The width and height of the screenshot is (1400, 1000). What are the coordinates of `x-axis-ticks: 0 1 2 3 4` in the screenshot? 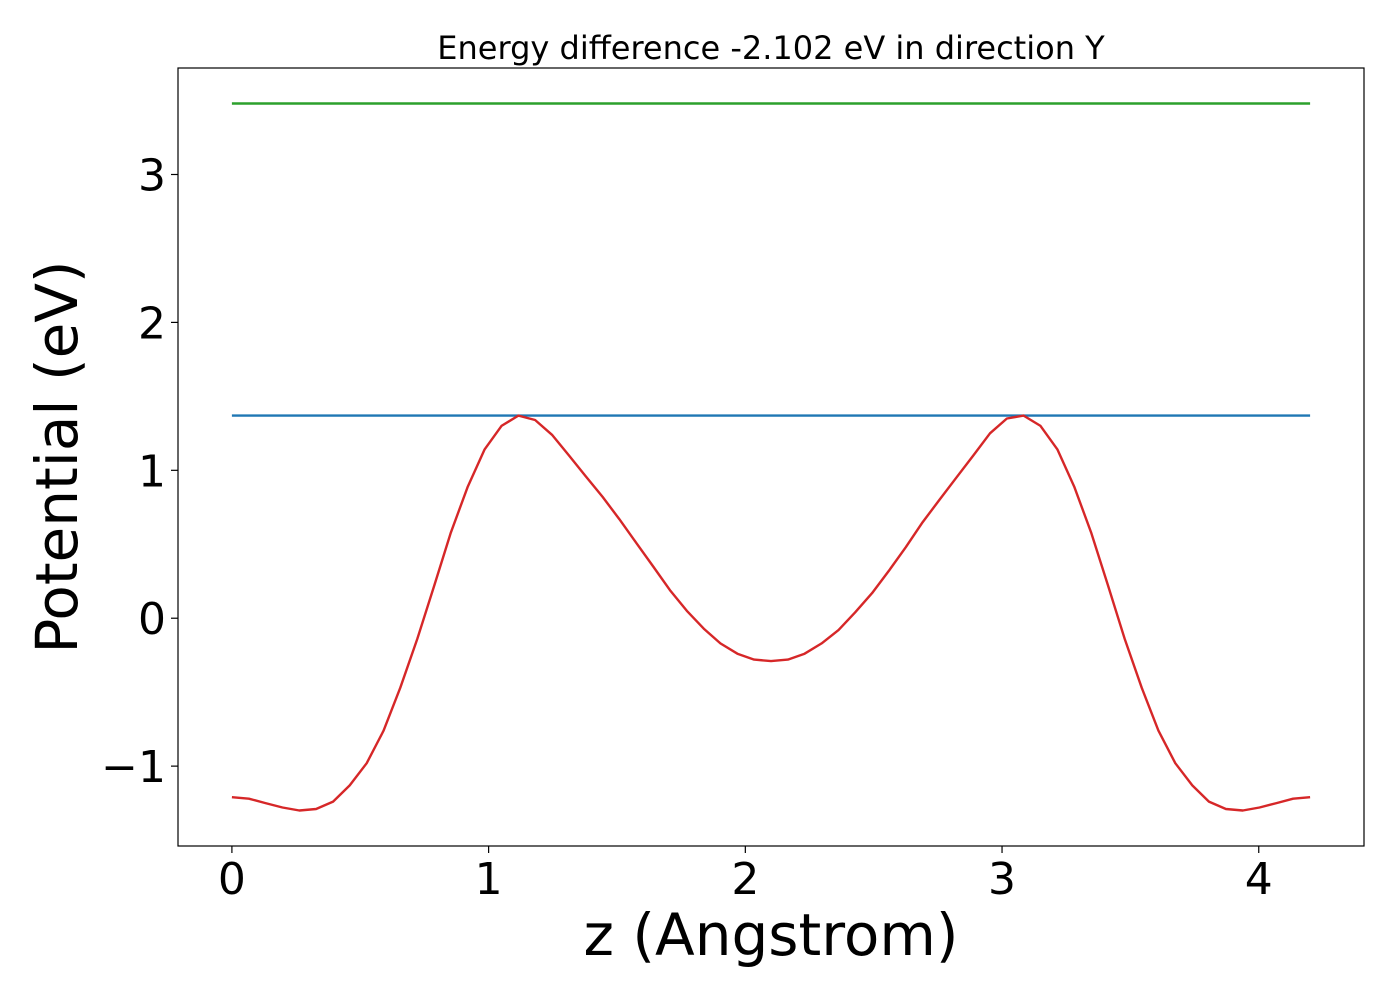 It's located at (745, 875).